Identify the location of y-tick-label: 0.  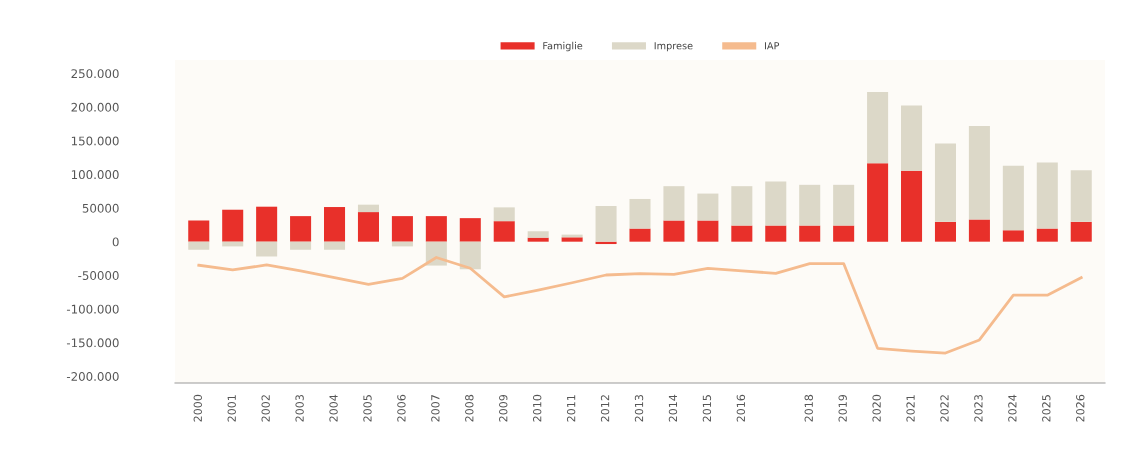
(115, 242).